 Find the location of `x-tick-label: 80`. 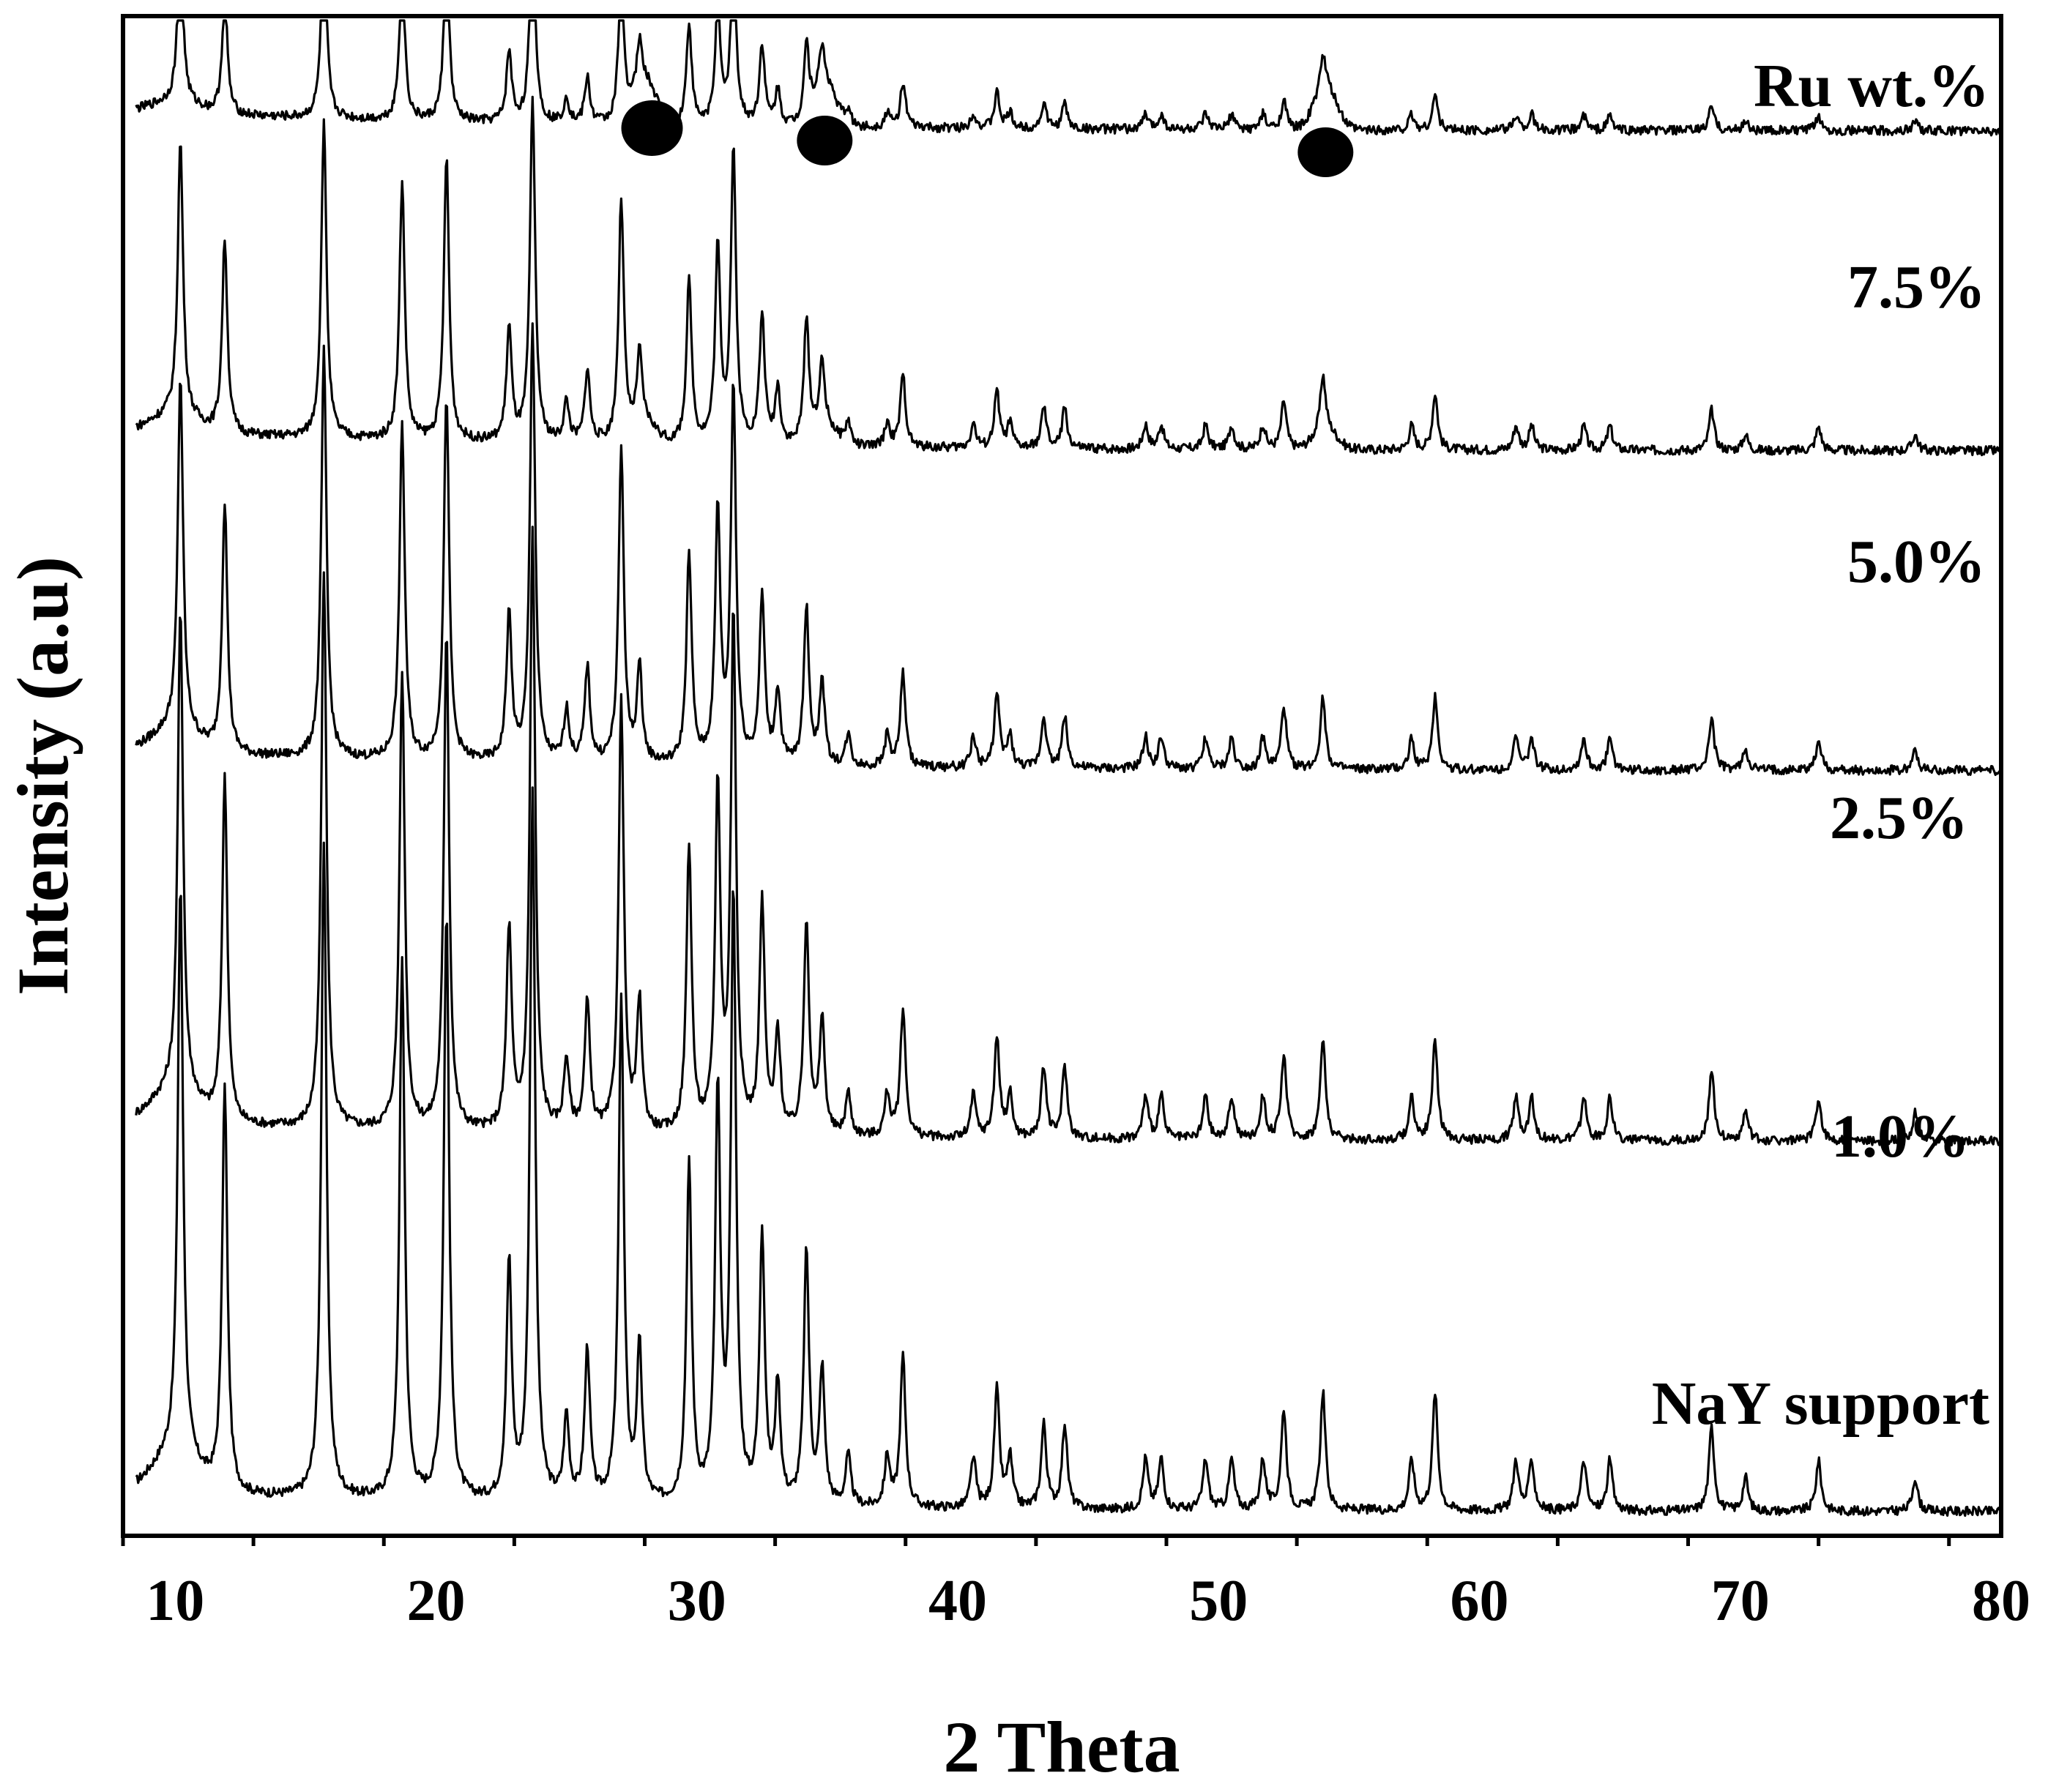

x-tick-label: 80 is located at coordinates (2001, 1601).